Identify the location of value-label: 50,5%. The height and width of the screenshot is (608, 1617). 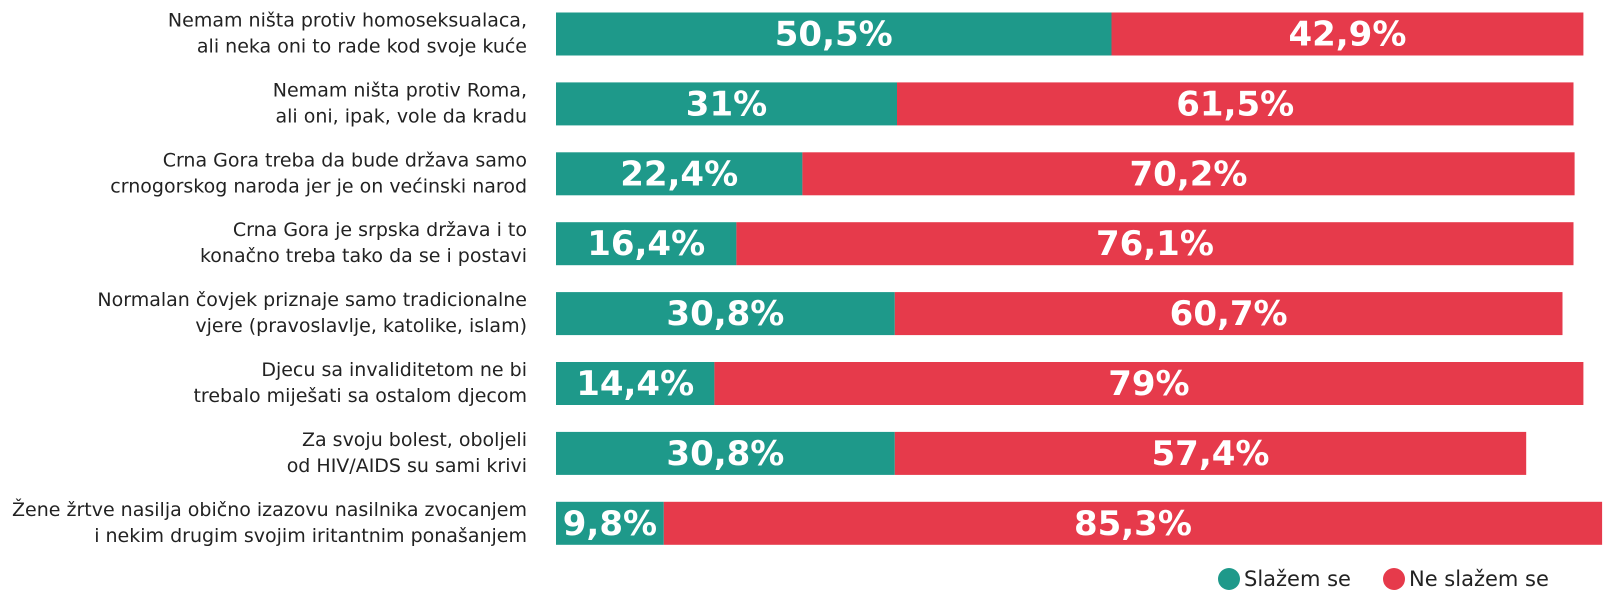
(834, 35).